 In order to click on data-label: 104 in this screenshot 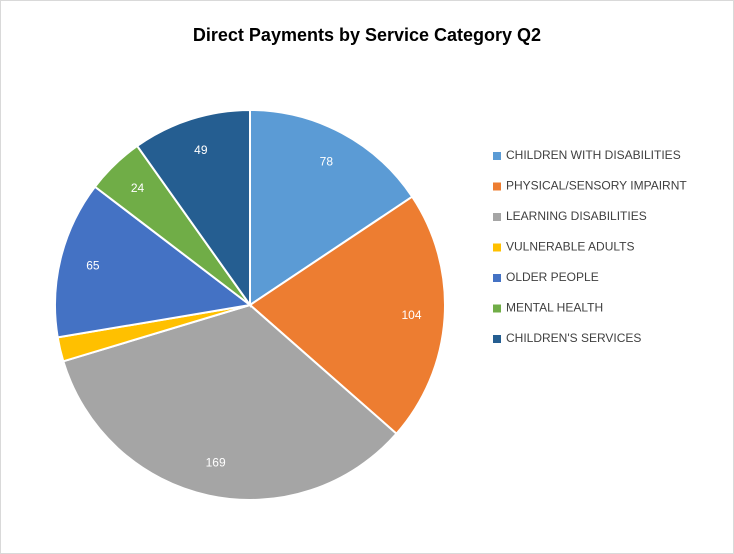, I will do `click(411, 315)`.